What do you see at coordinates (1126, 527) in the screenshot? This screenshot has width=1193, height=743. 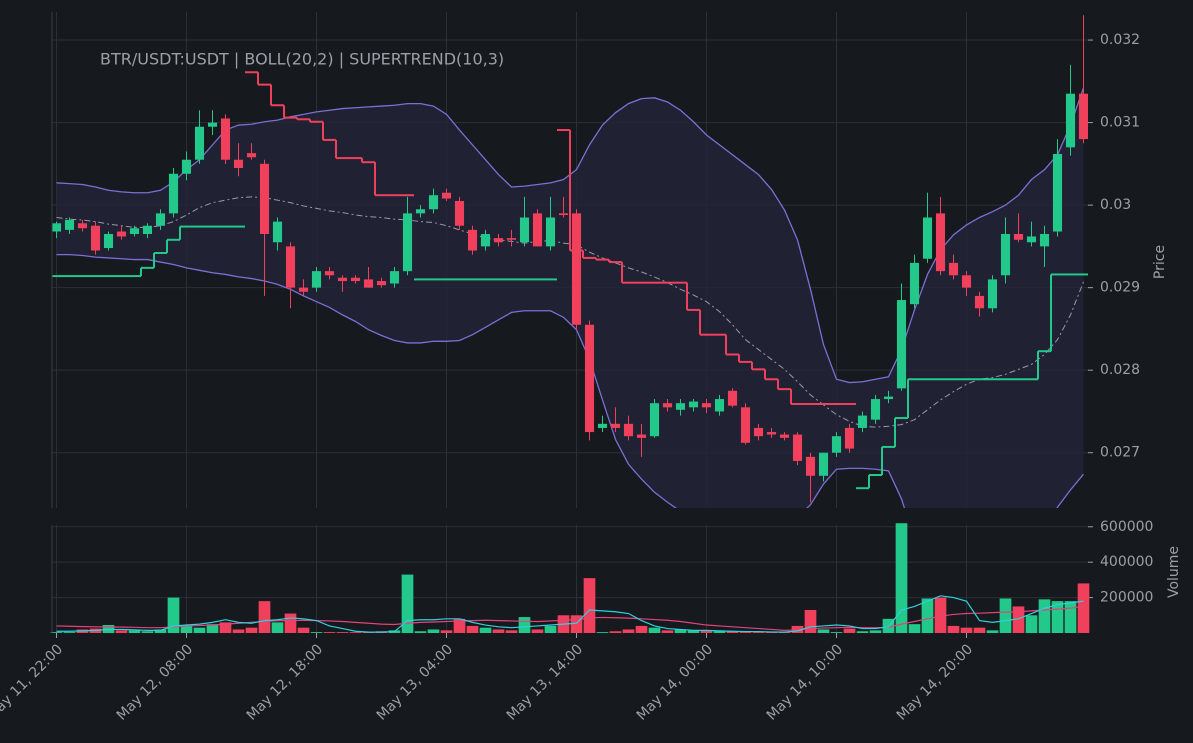 I see `y-tick-label: 600000` at bounding box center [1126, 527].